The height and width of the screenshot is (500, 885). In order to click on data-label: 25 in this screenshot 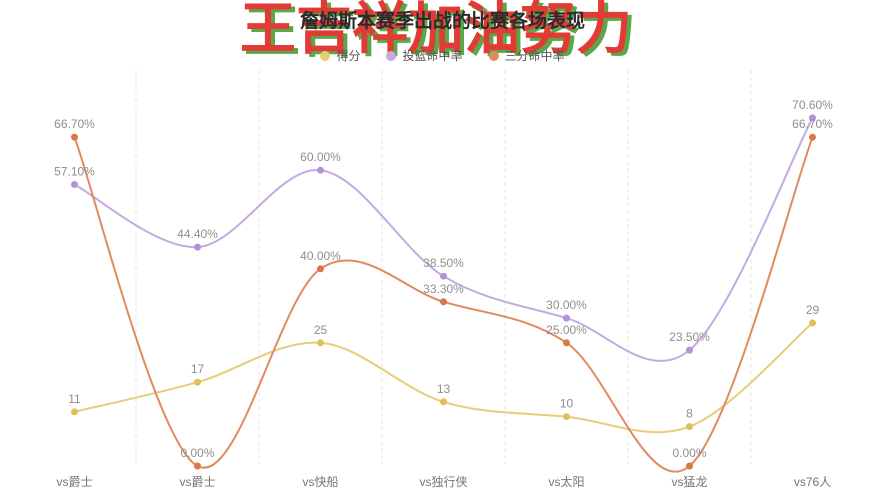, I will do `click(321, 330)`.